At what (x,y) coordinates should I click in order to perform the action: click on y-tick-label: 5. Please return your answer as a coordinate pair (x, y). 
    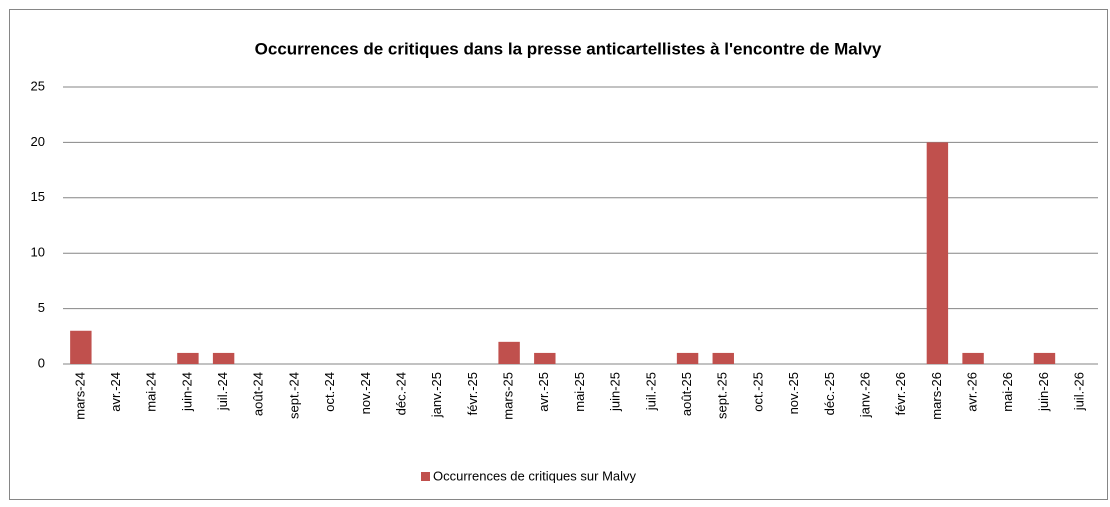
    Looking at the image, I should click on (41, 307).